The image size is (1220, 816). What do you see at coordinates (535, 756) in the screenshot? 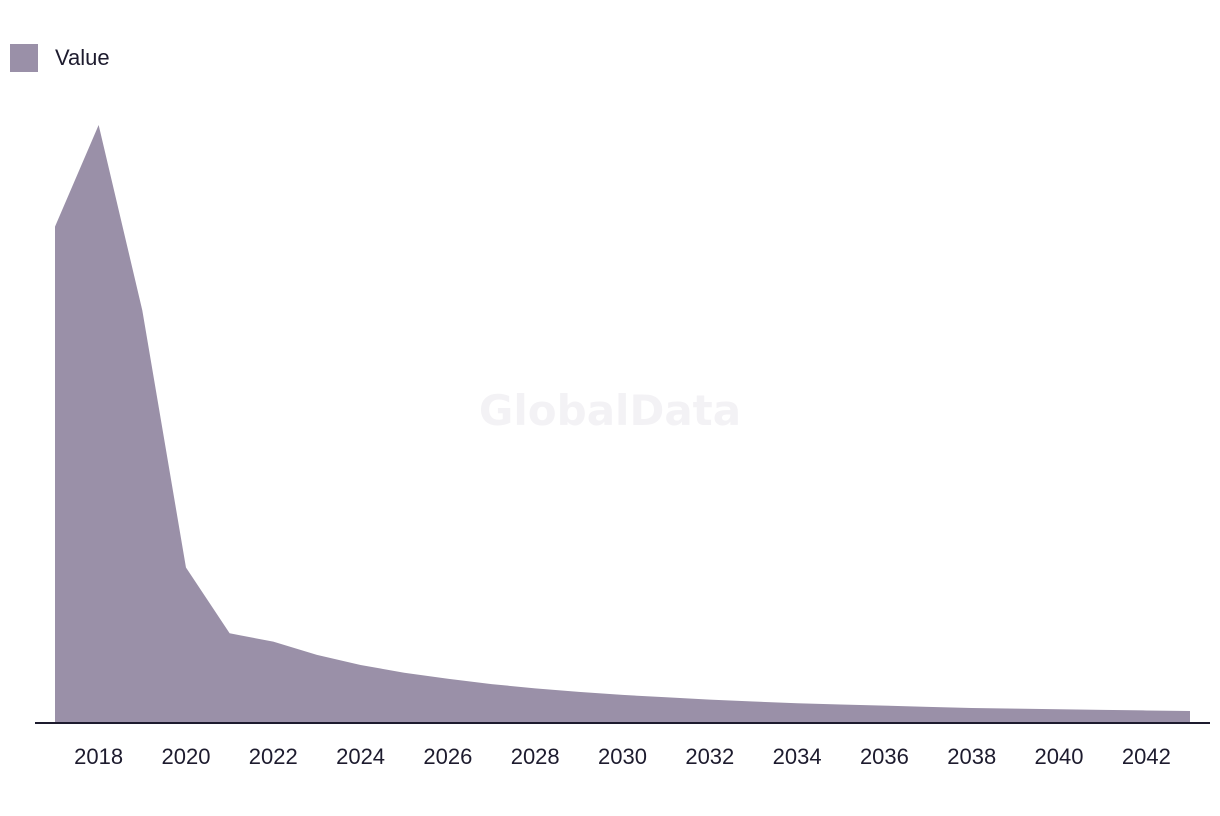
I see `x-tick-label: 2028` at bounding box center [535, 756].